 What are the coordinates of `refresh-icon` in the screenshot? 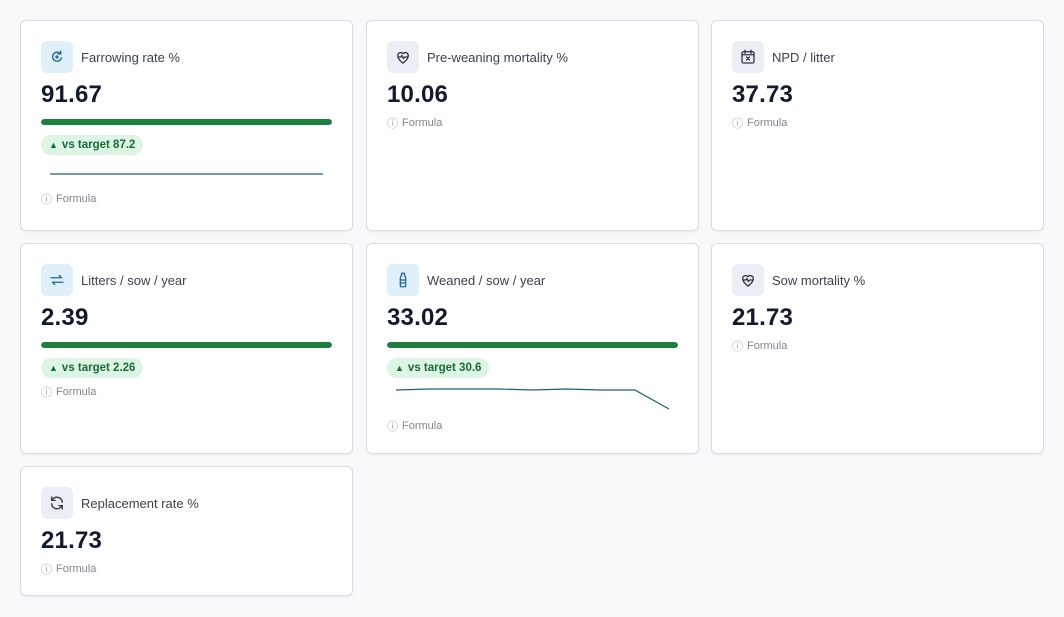 It's located at (57, 503).